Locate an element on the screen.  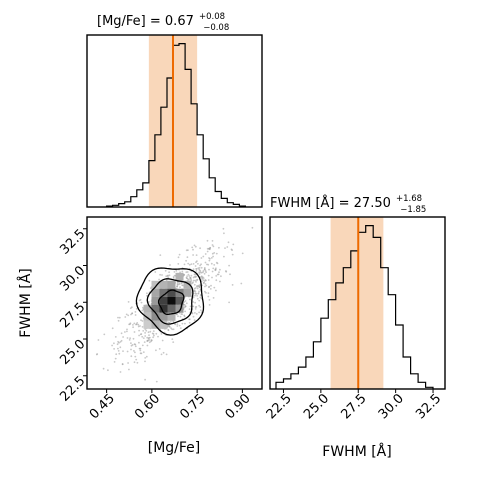
mgfe-hist-frame is located at coordinates (174, 121).